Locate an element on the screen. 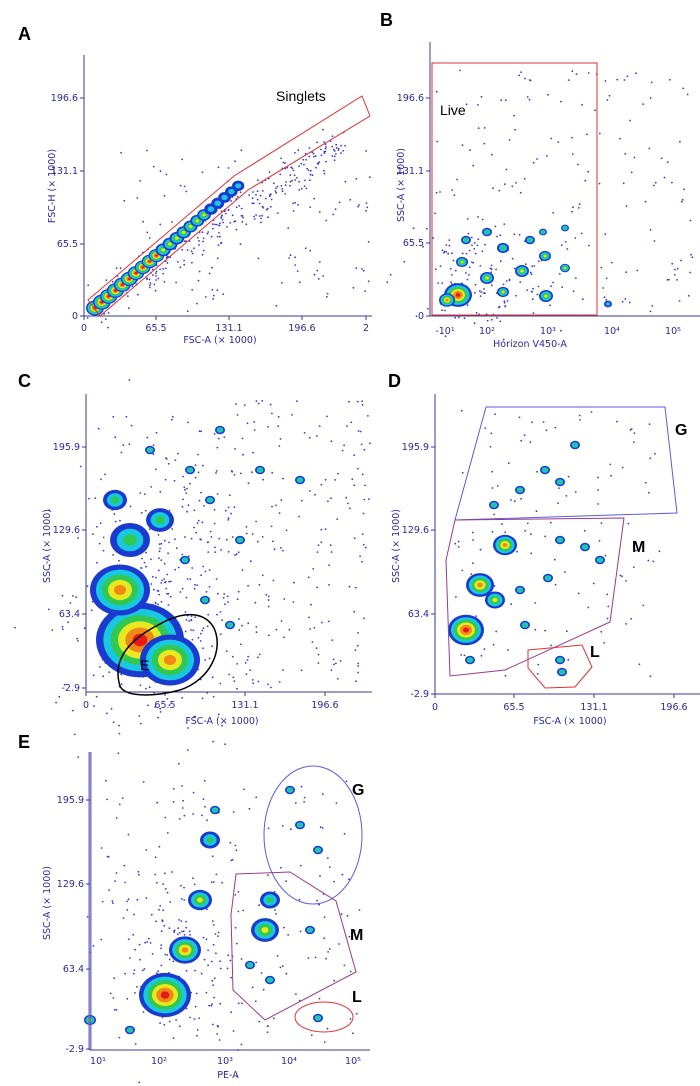 This screenshot has height=1086, width=700. panel-d-xticks: 0 65.5 131.1 196.6 is located at coordinates (560, 703).